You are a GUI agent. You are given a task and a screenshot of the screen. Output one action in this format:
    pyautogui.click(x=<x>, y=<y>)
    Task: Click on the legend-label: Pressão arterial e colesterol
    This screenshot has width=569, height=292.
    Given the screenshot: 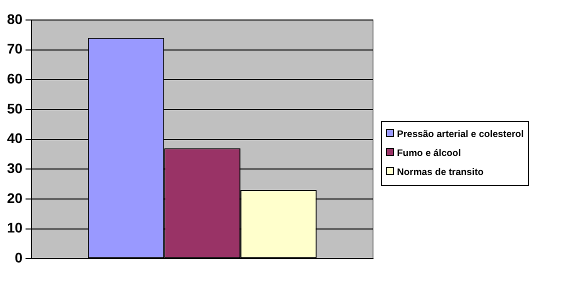 What is the action you would take?
    pyautogui.click(x=460, y=135)
    